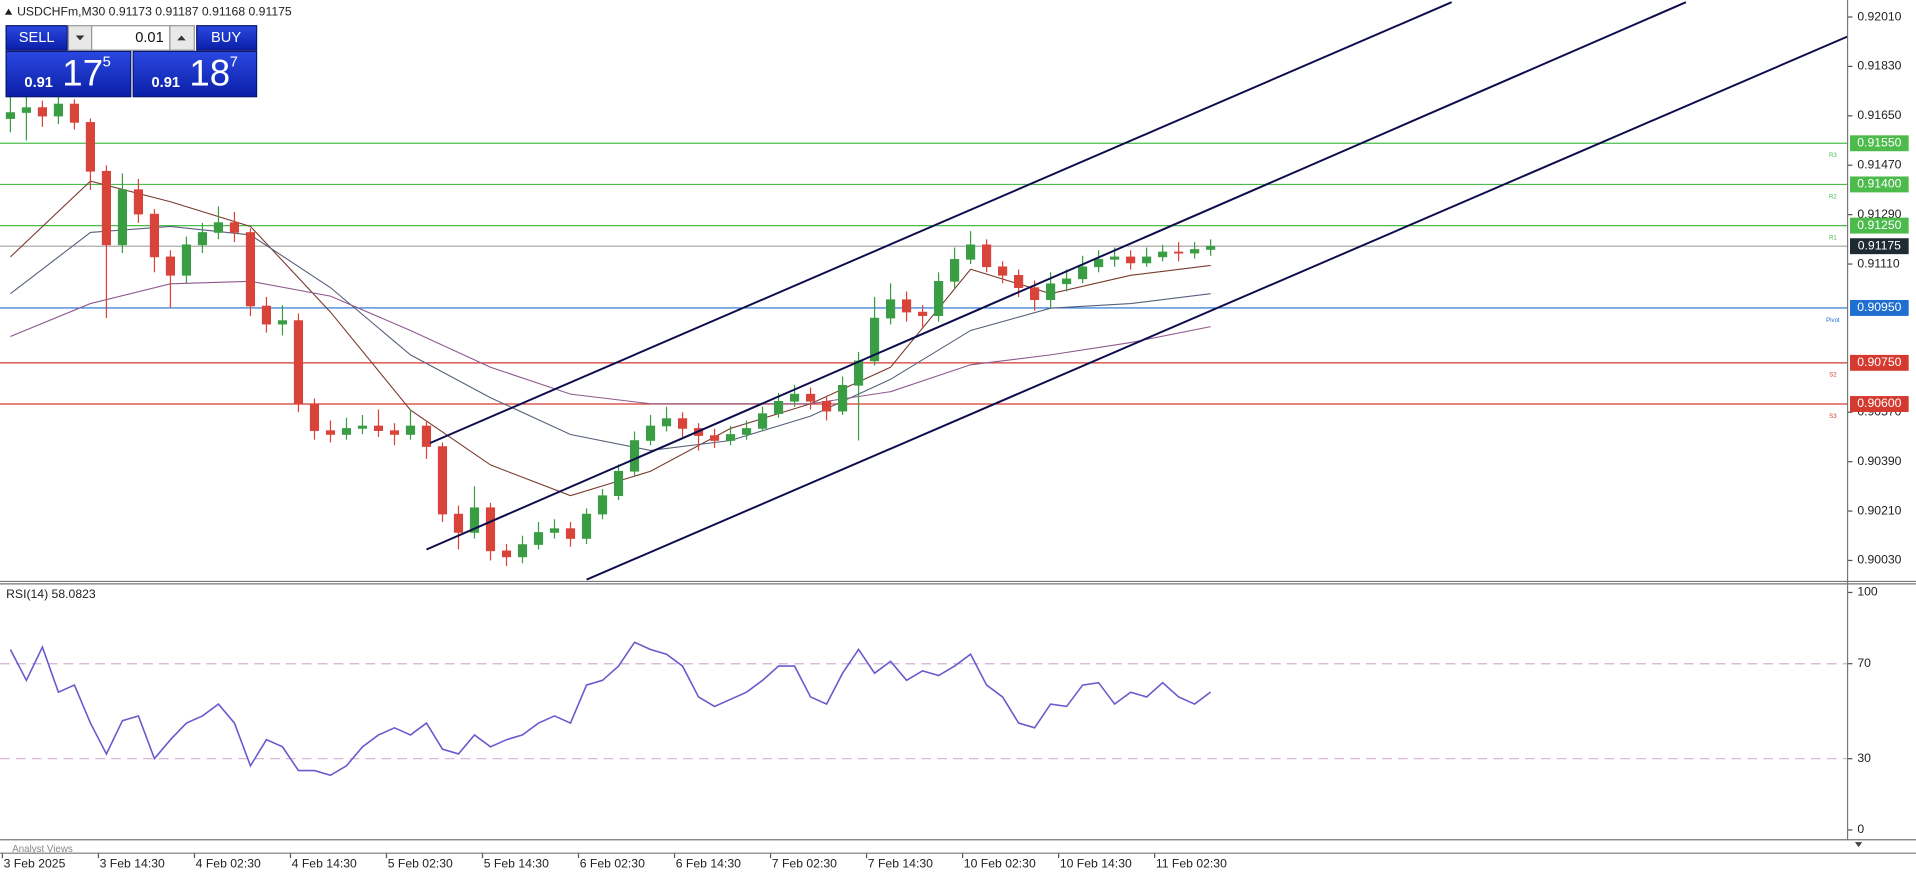 The image size is (1916, 874). I want to click on buy-label: BUY, so click(226, 38).